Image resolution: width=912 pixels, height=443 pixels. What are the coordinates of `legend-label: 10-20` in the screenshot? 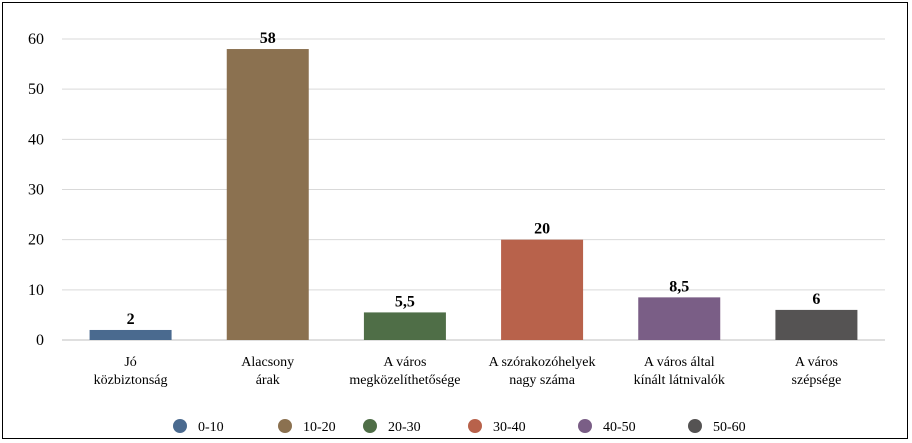 It's located at (319, 427).